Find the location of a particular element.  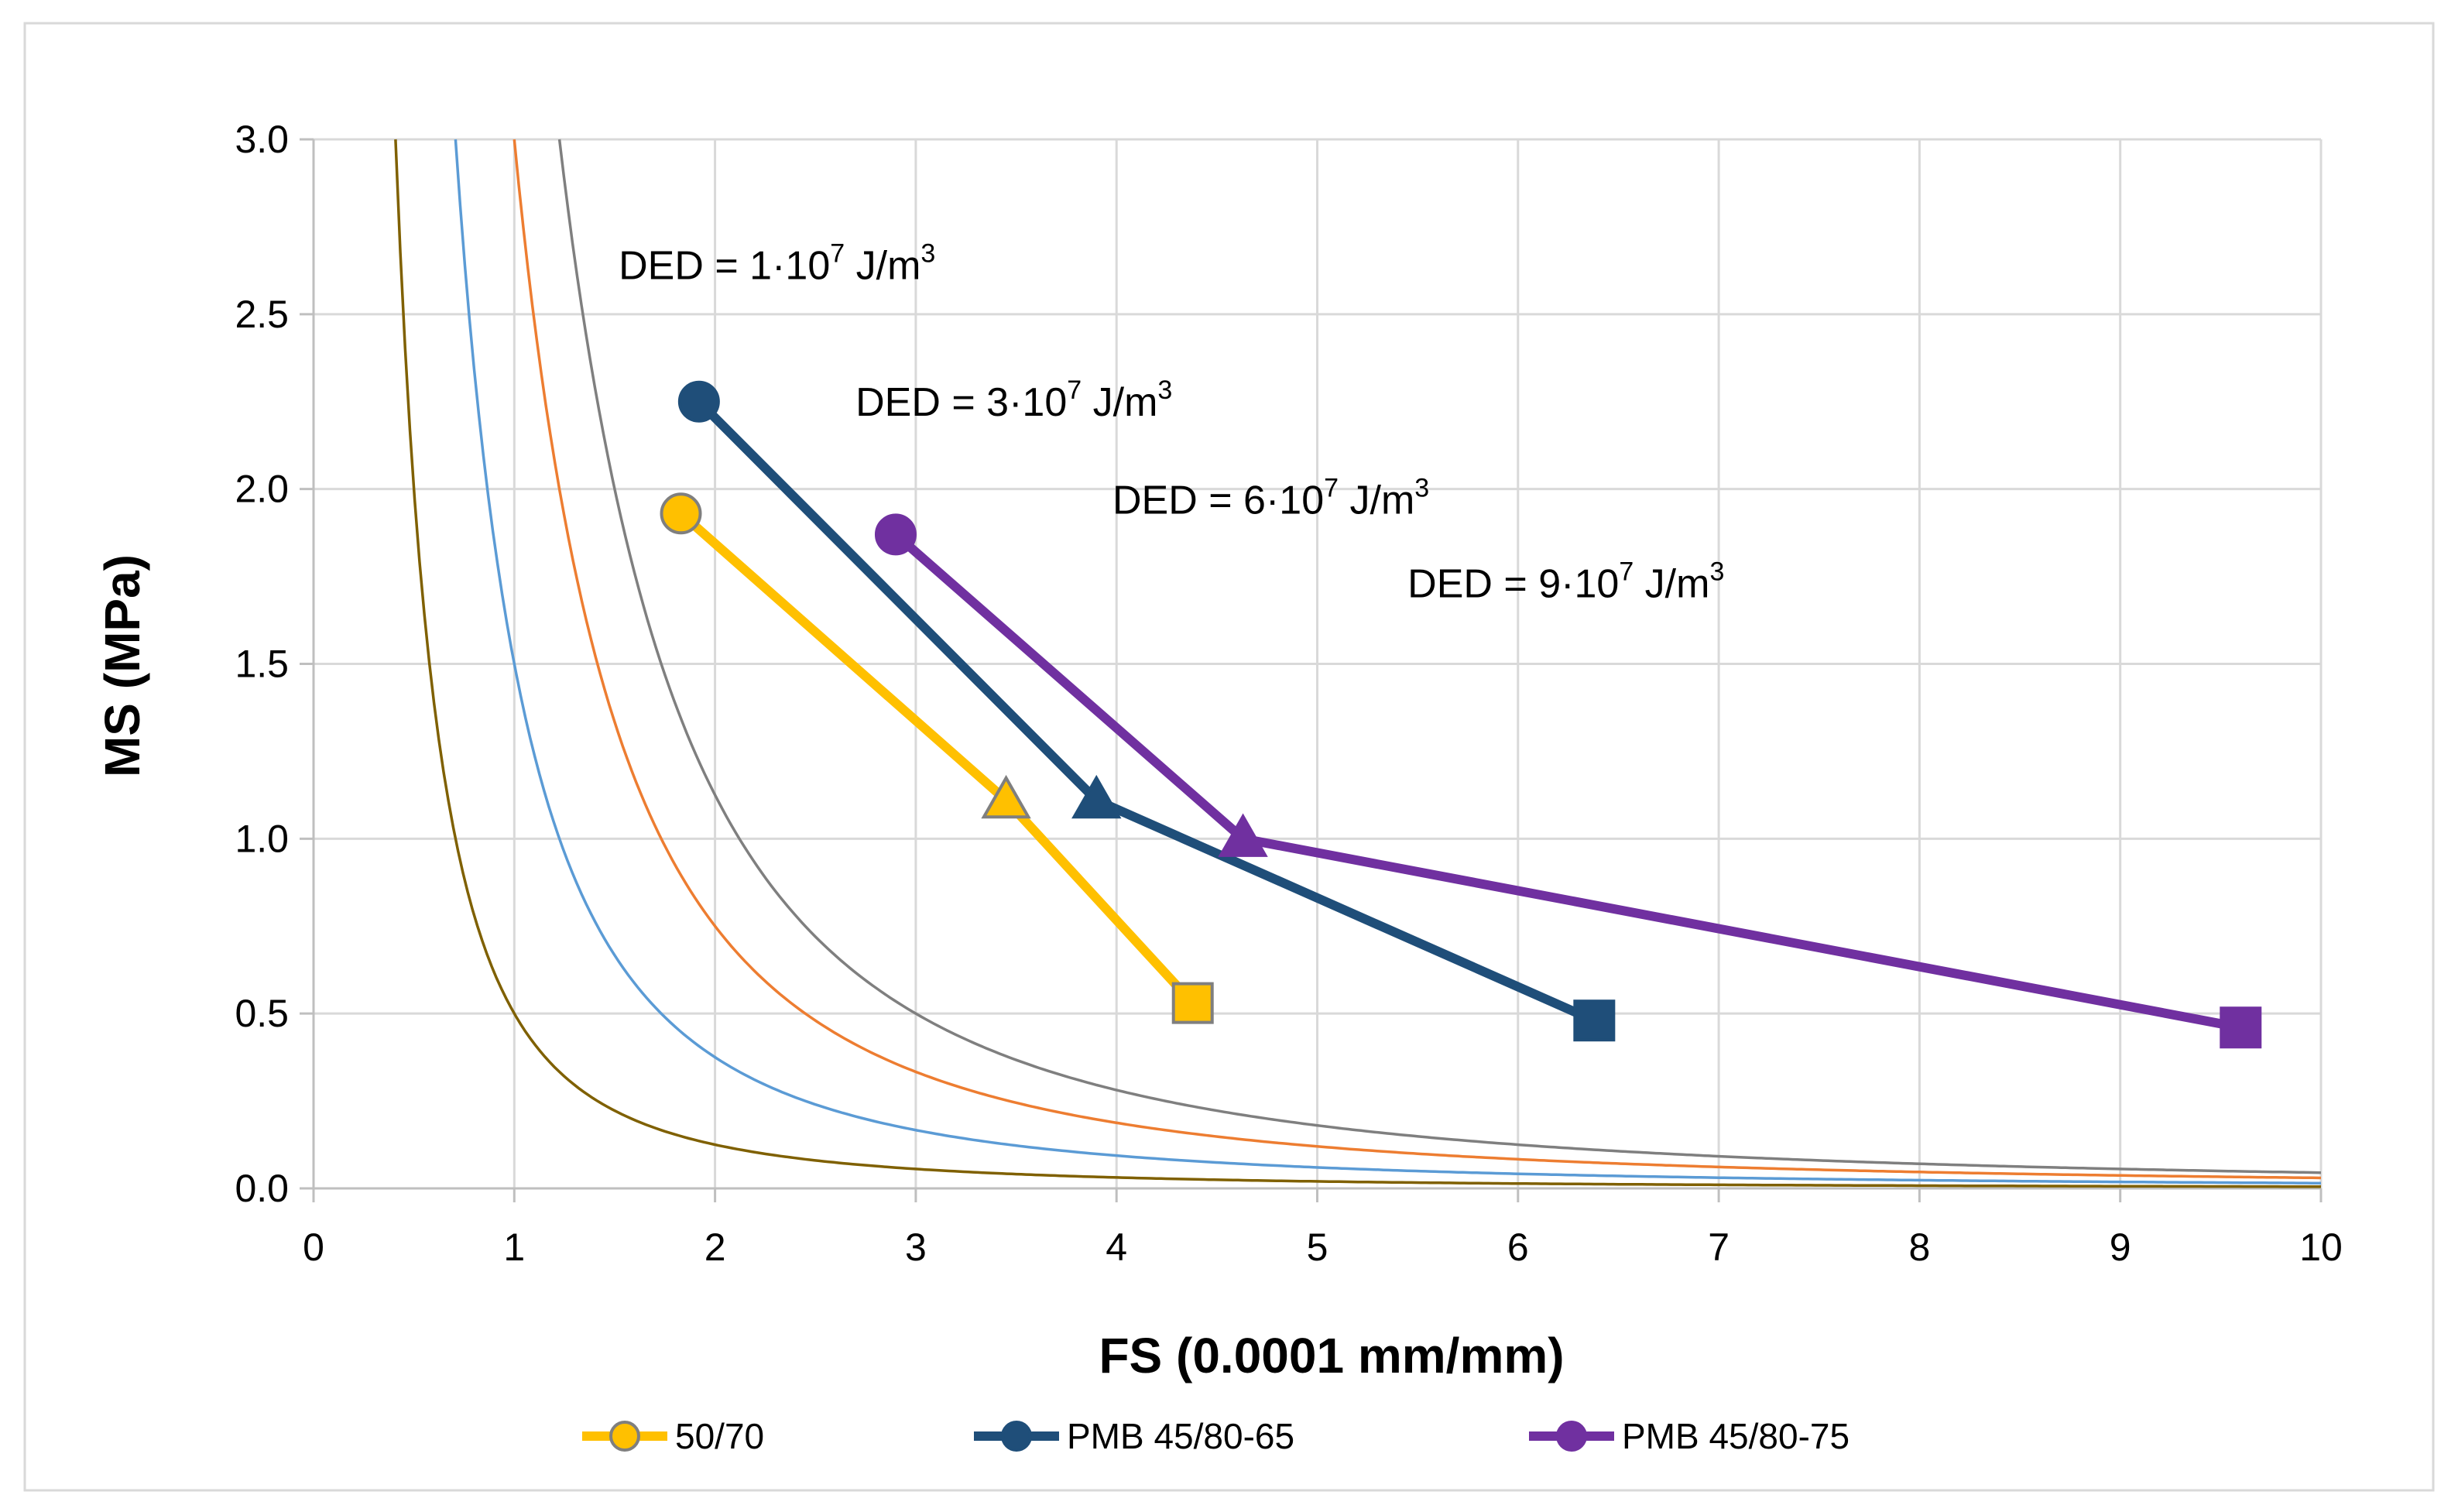

legend-label: PMB 45/80-75 is located at coordinates (1736, 1436).